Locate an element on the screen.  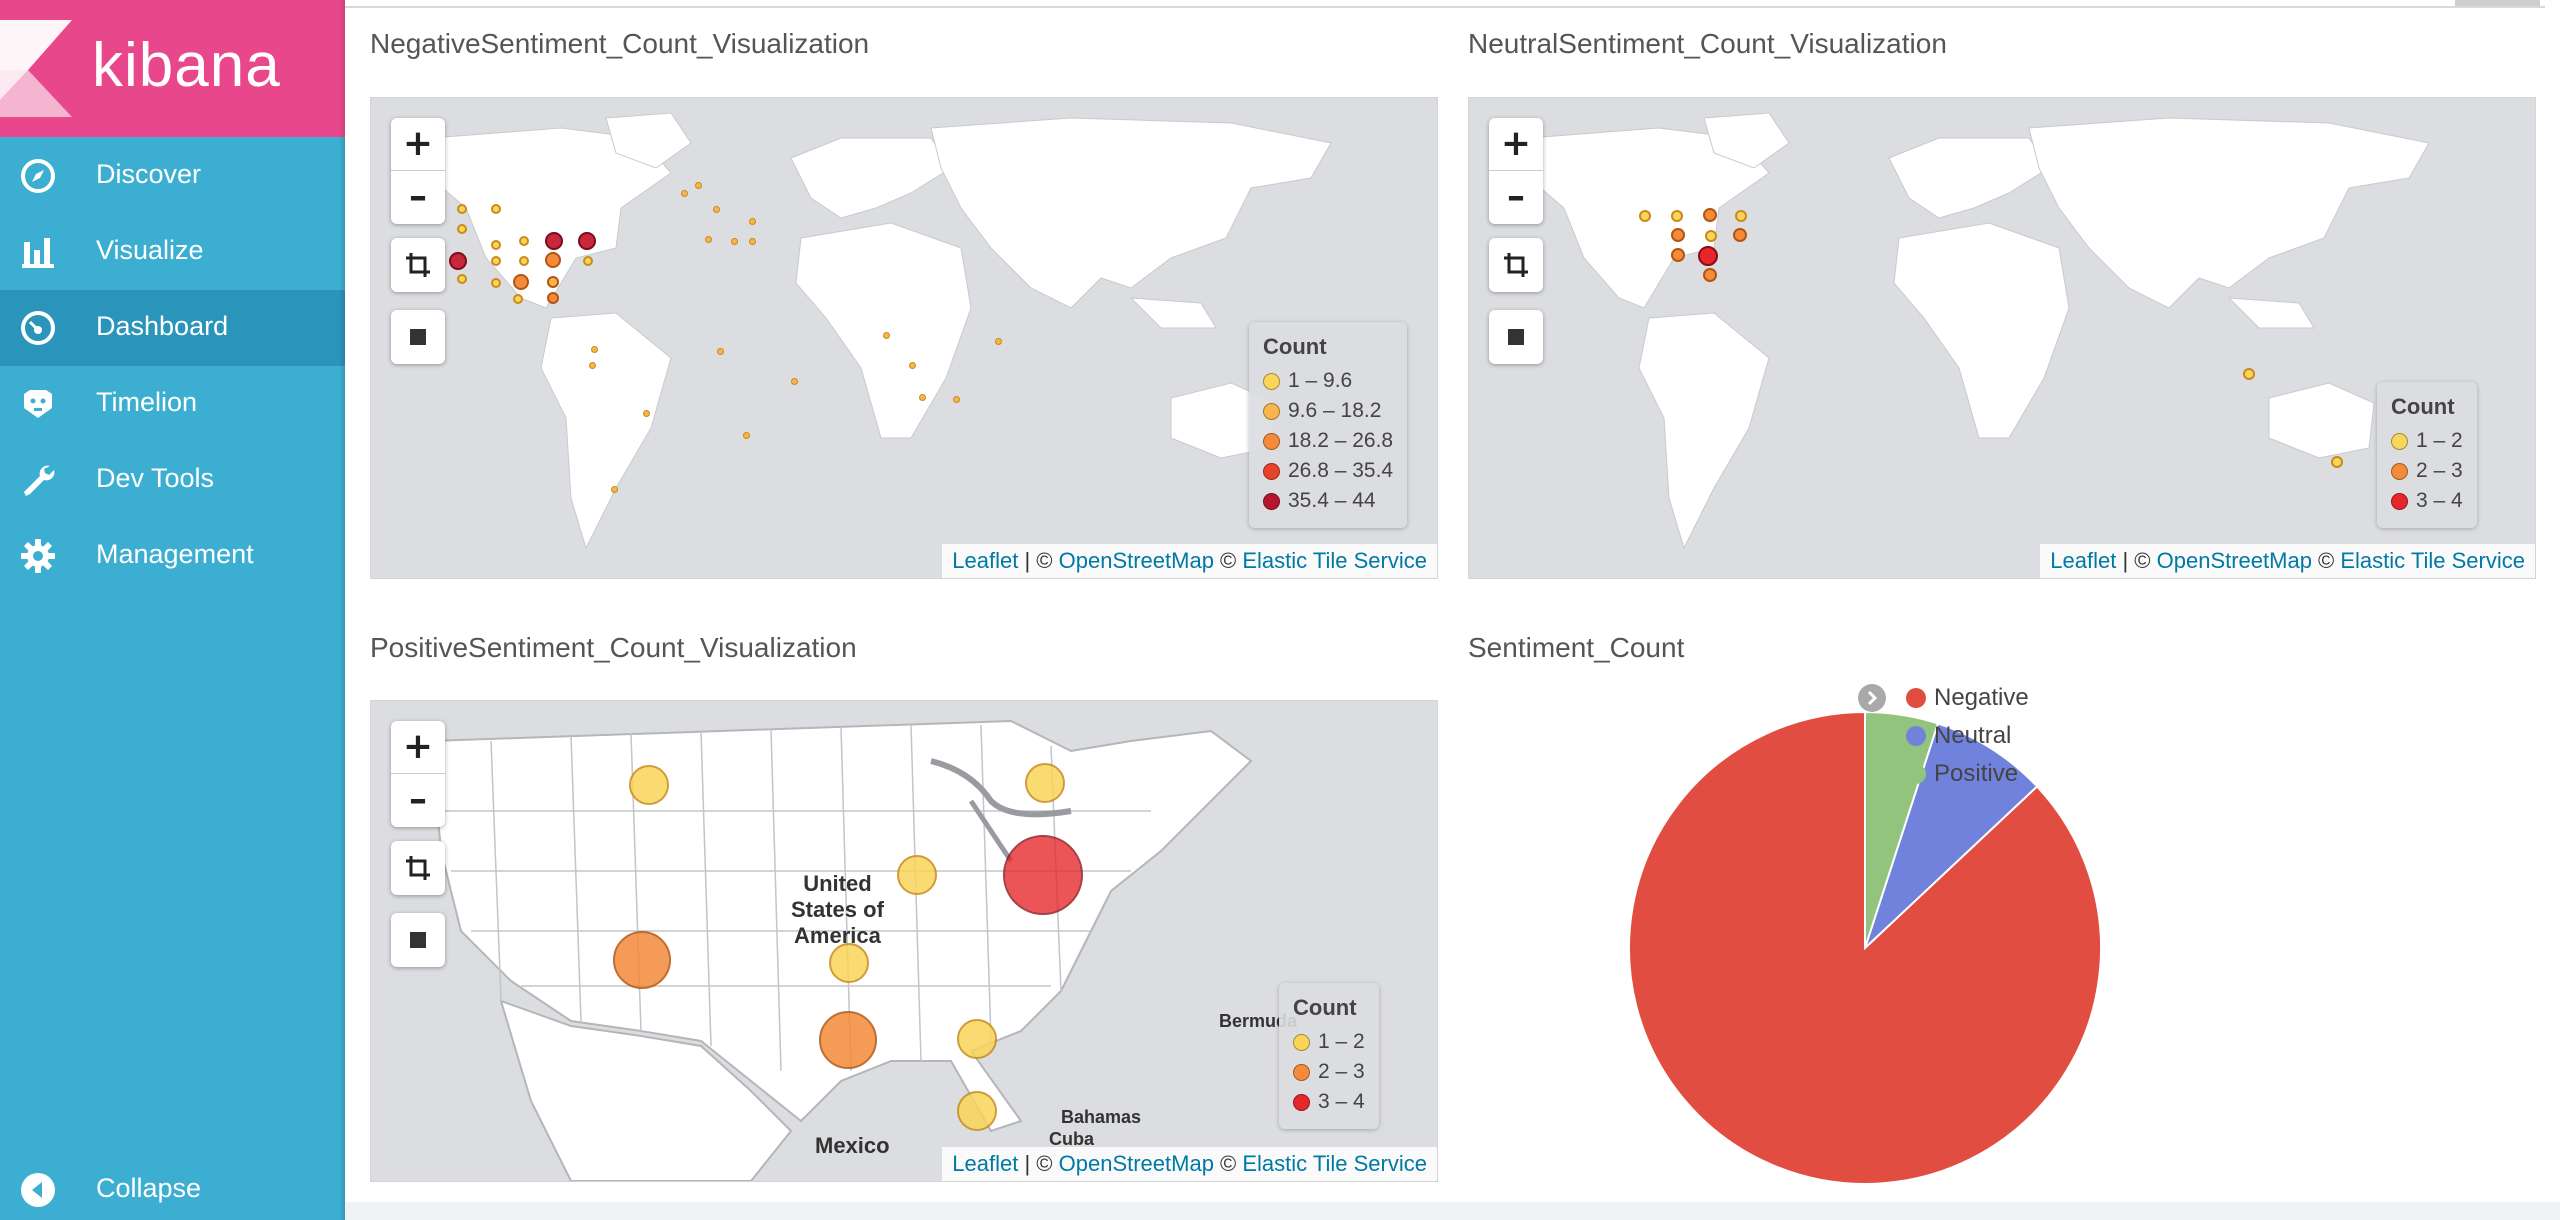
timelion-icon is located at coordinates (38, 404).